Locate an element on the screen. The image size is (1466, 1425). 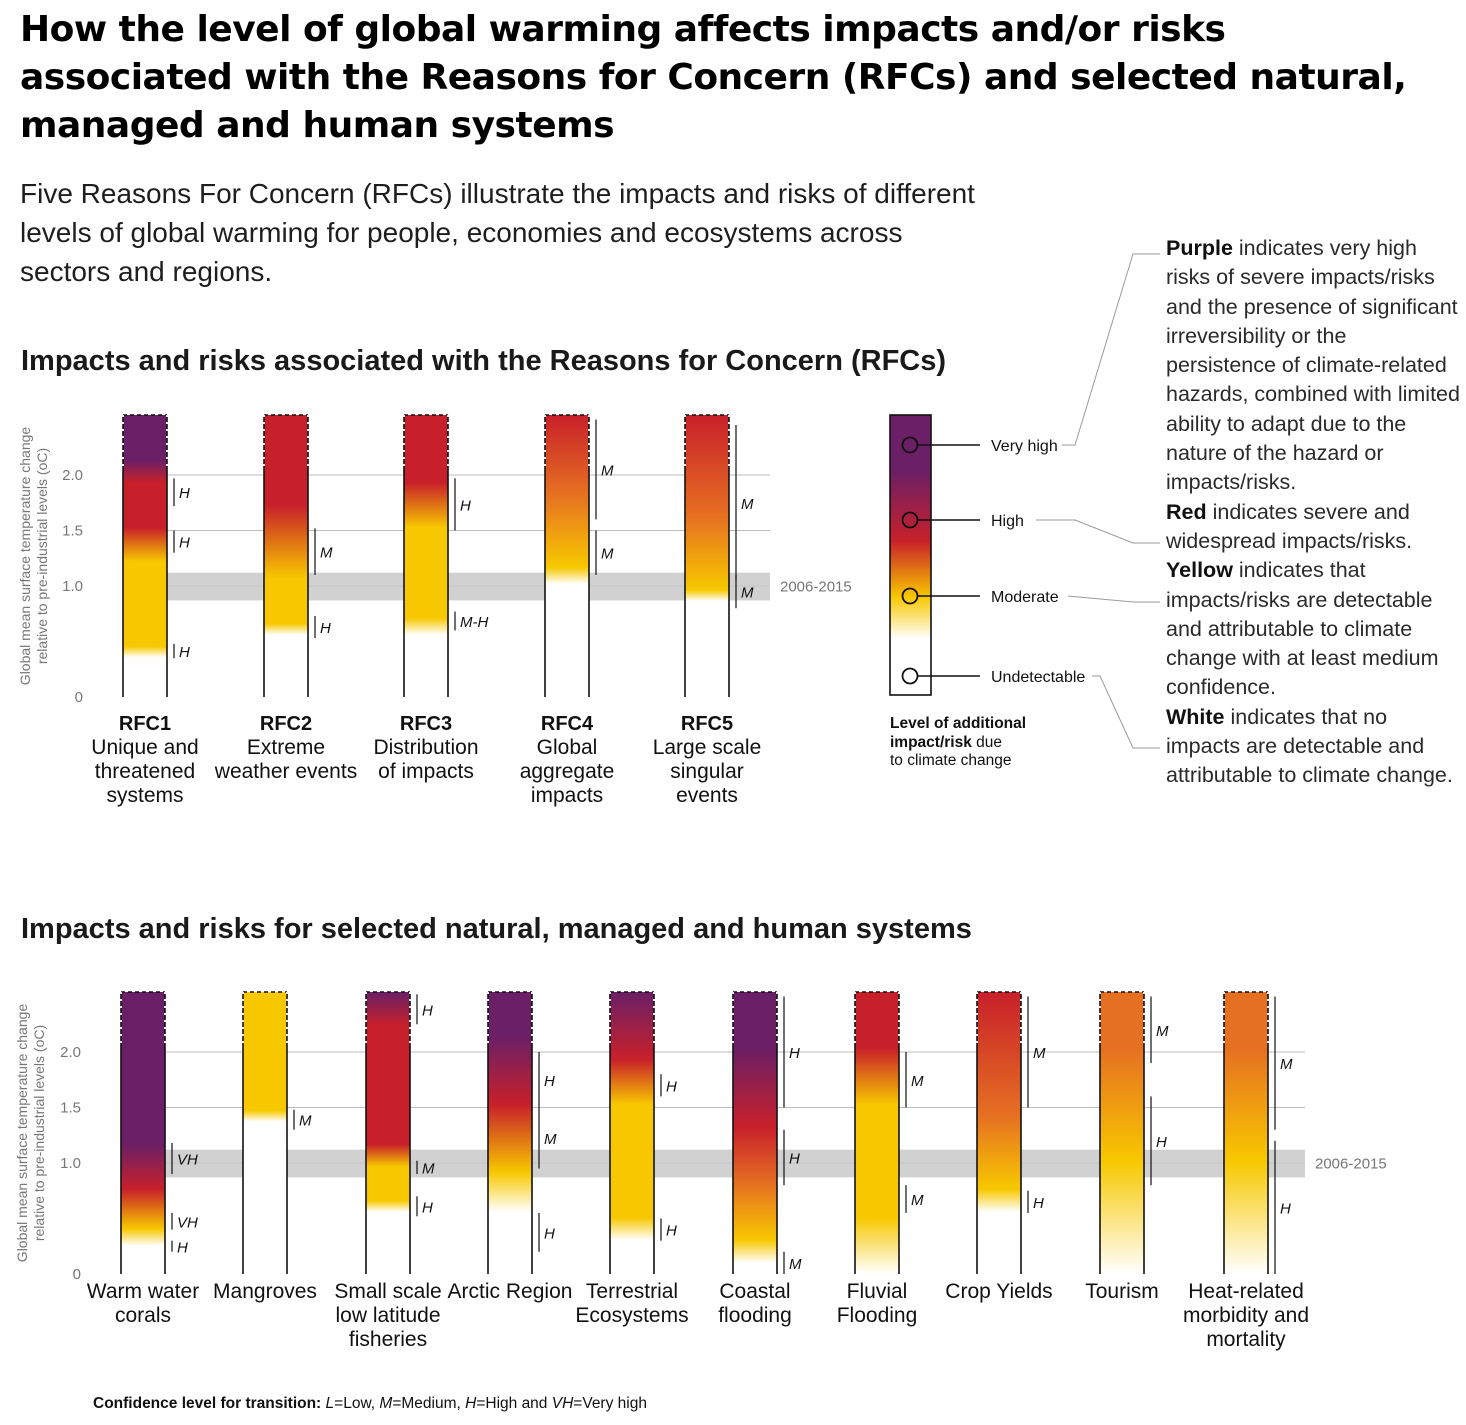
footnote-H-text: =High and is located at coordinates (514, 1403).